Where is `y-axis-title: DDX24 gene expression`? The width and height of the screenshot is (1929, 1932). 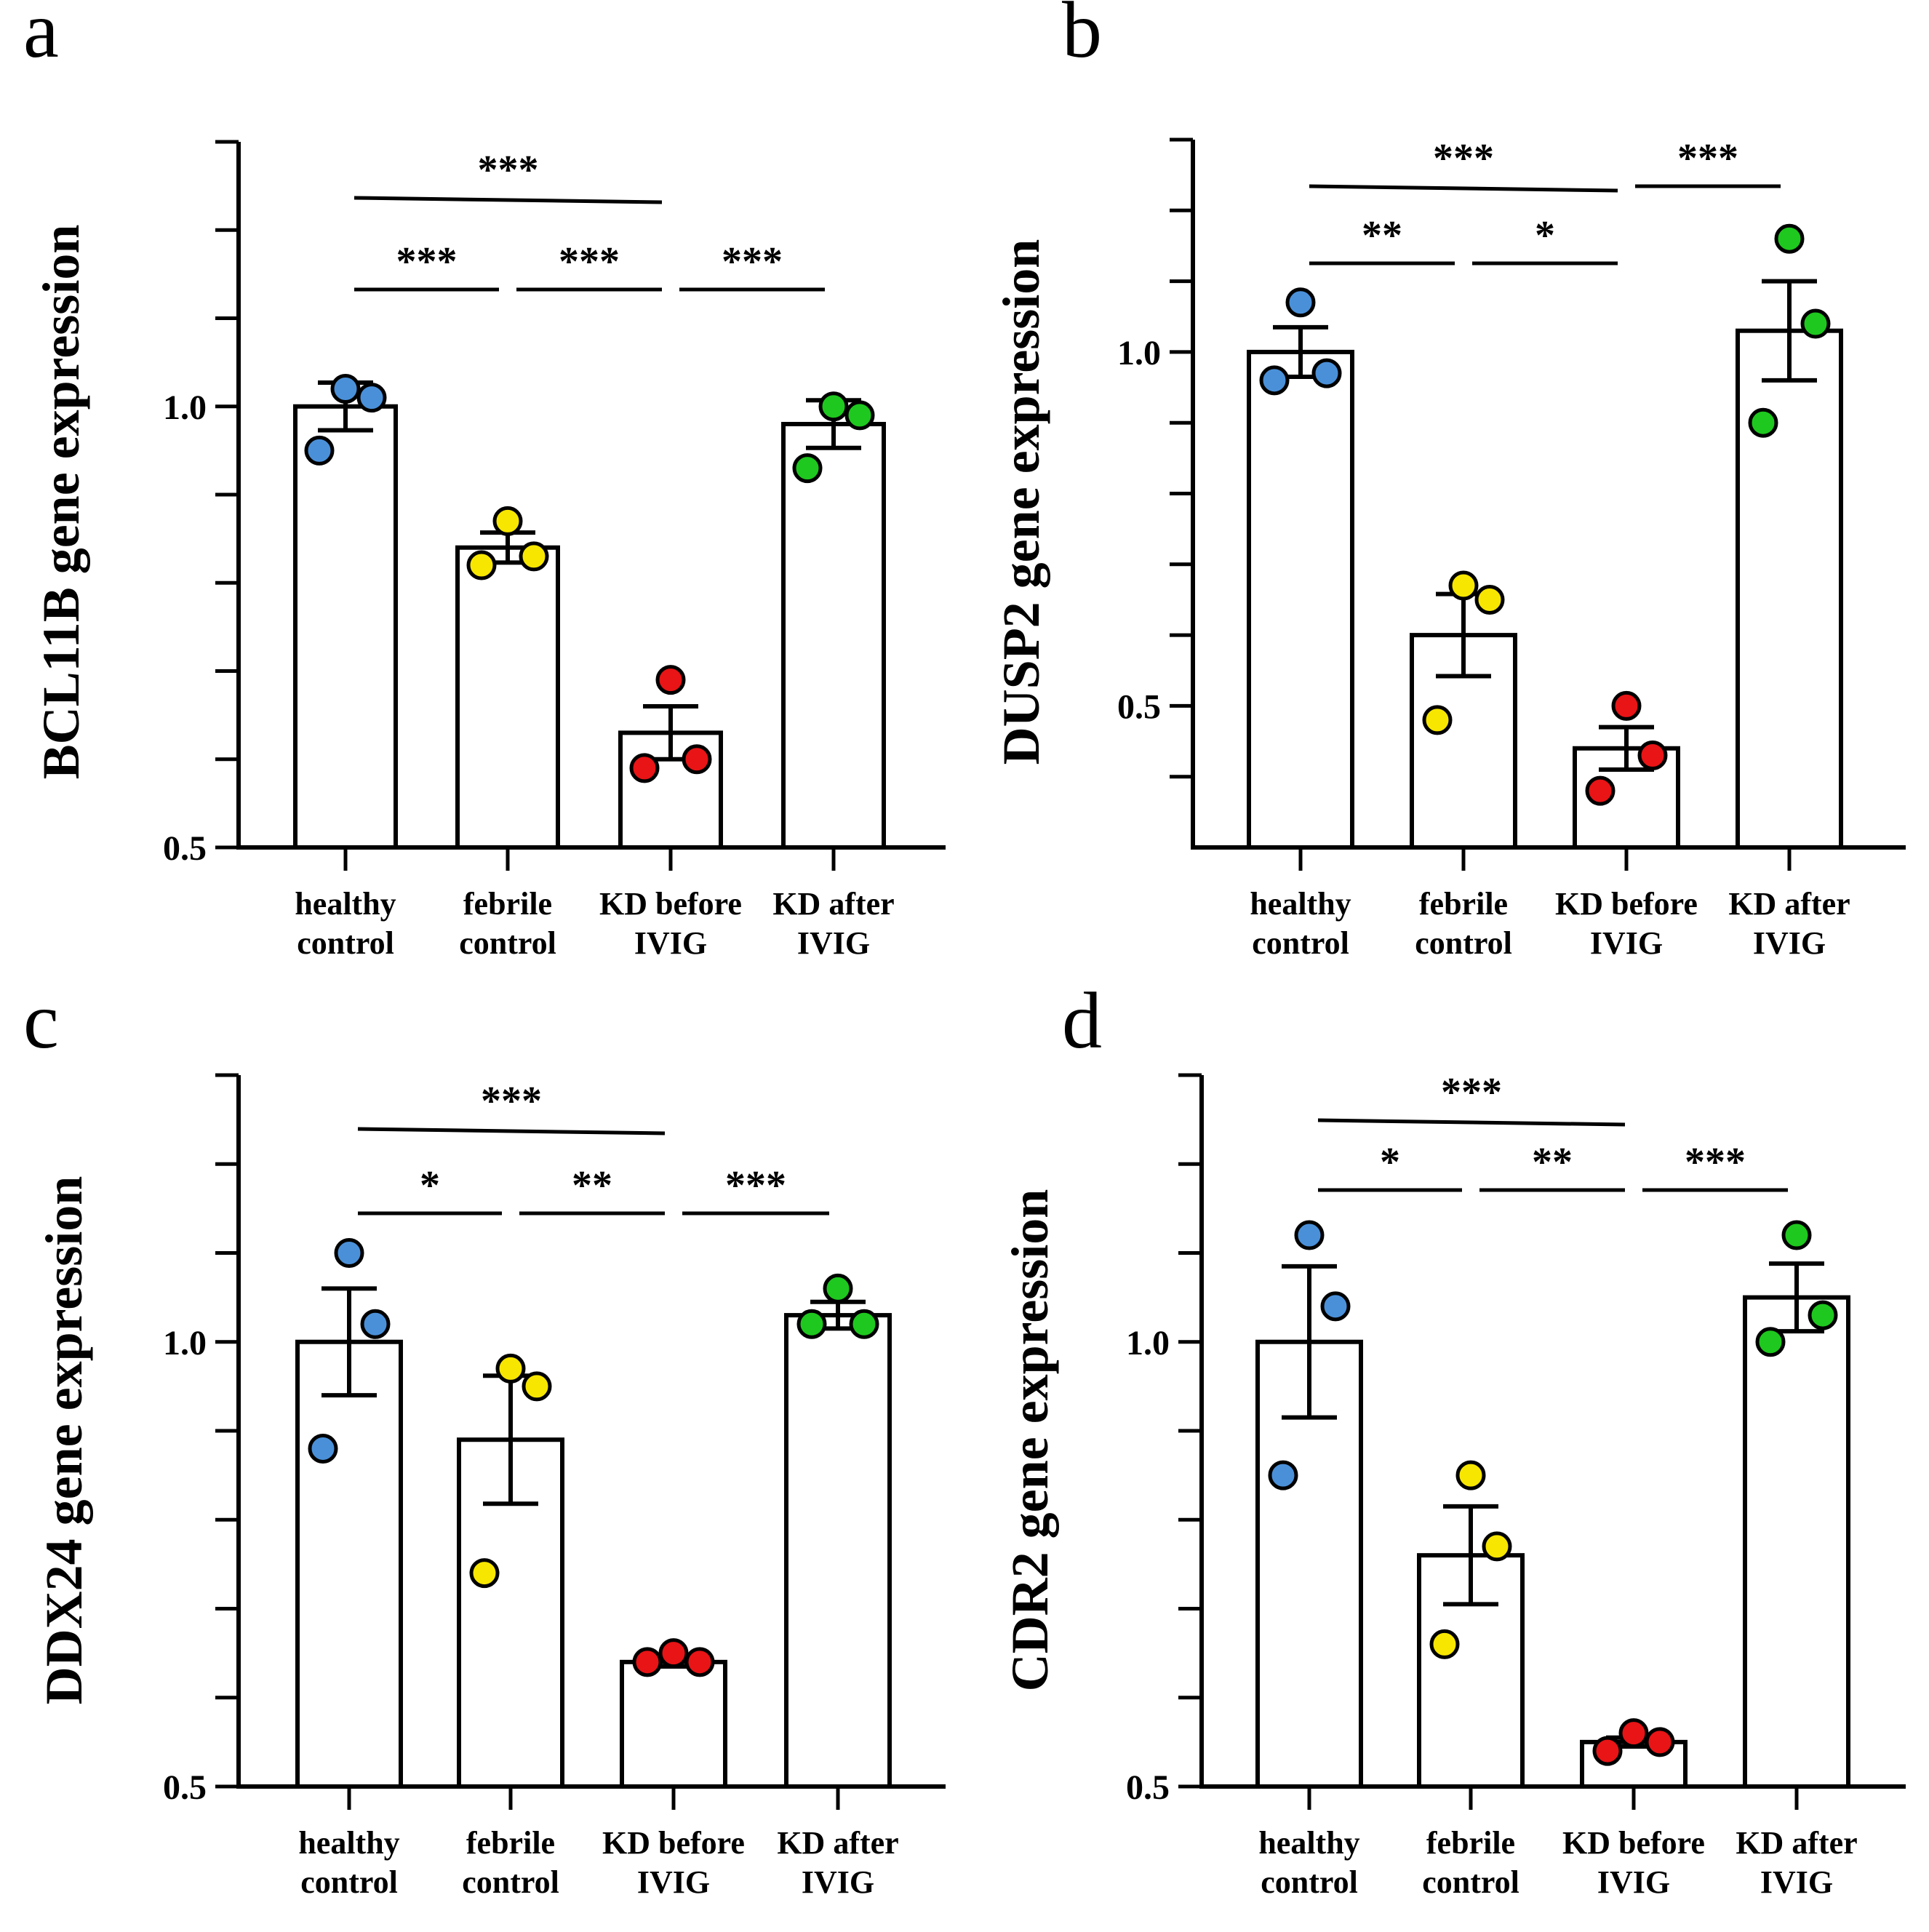 y-axis-title: DDX24 gene expression is located at coordinates (64, 1441).